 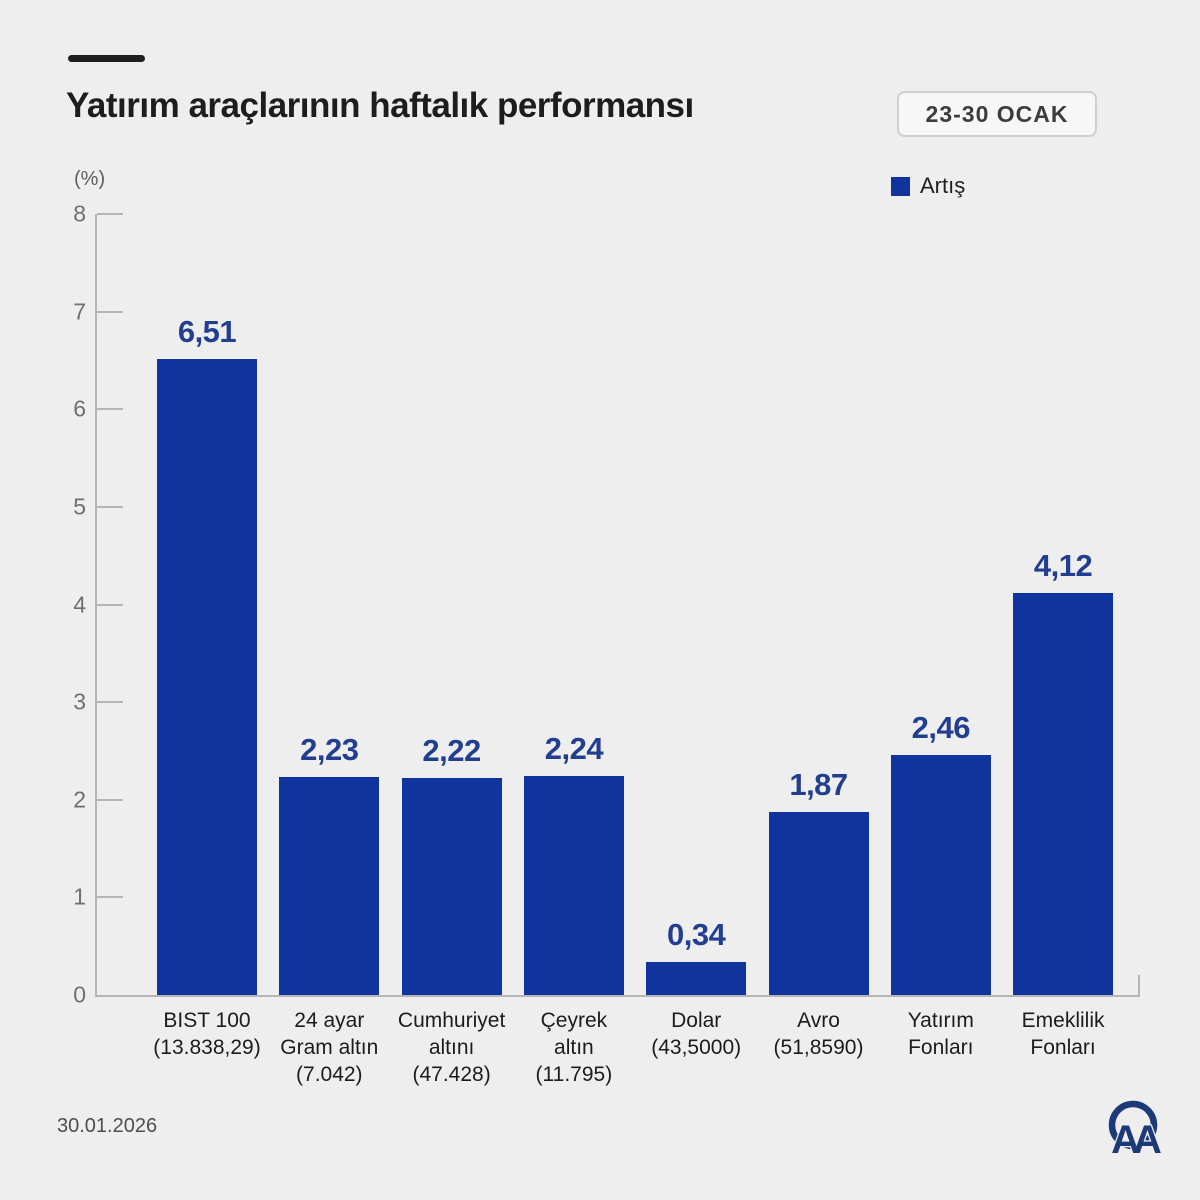 What do you see at coordinates (79, 701) in the screenshot?
I see `y-tick-label: 3` at bounding box center [79, 701].